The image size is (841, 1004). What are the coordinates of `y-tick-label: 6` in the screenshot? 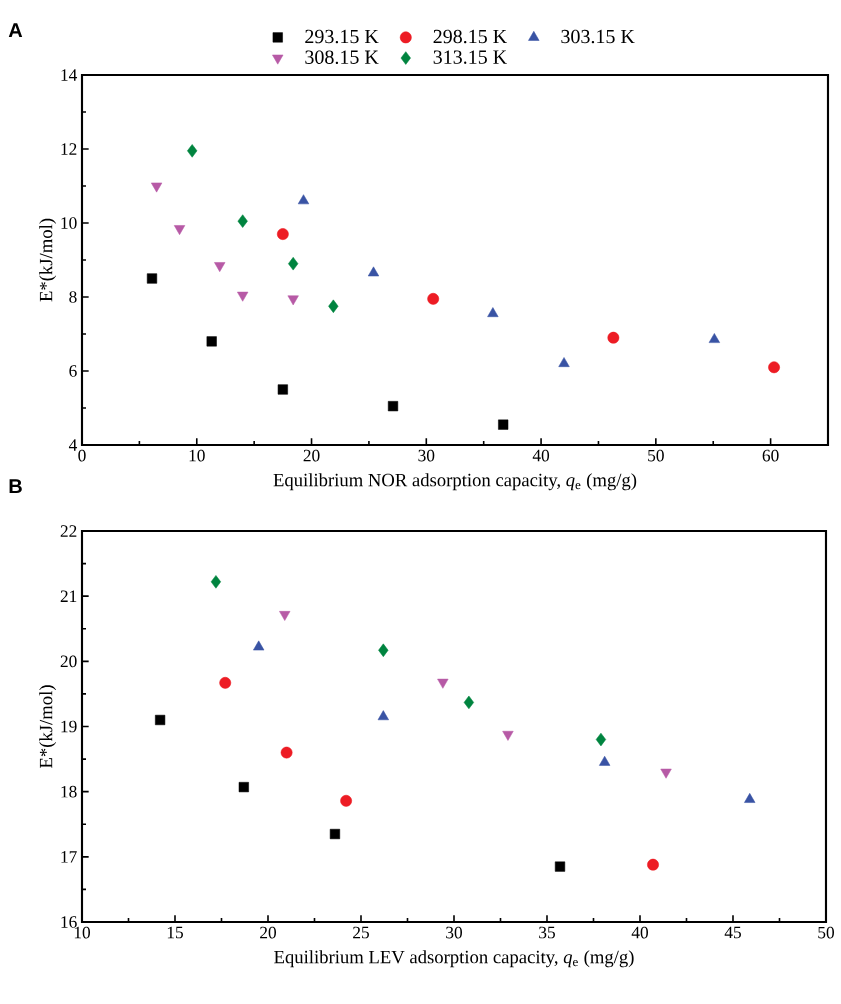 It's located at (73, 371).